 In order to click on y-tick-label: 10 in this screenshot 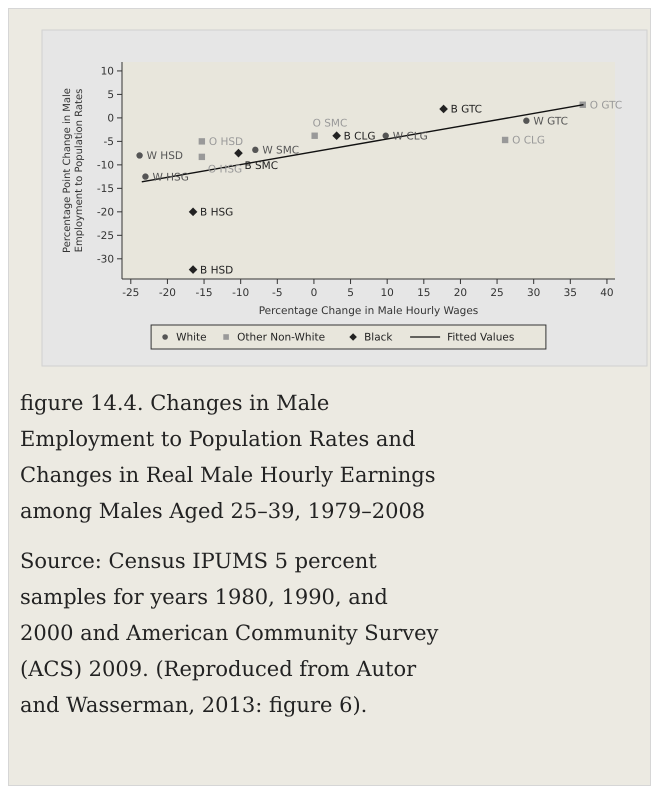, I will do `click(107, 72)`.